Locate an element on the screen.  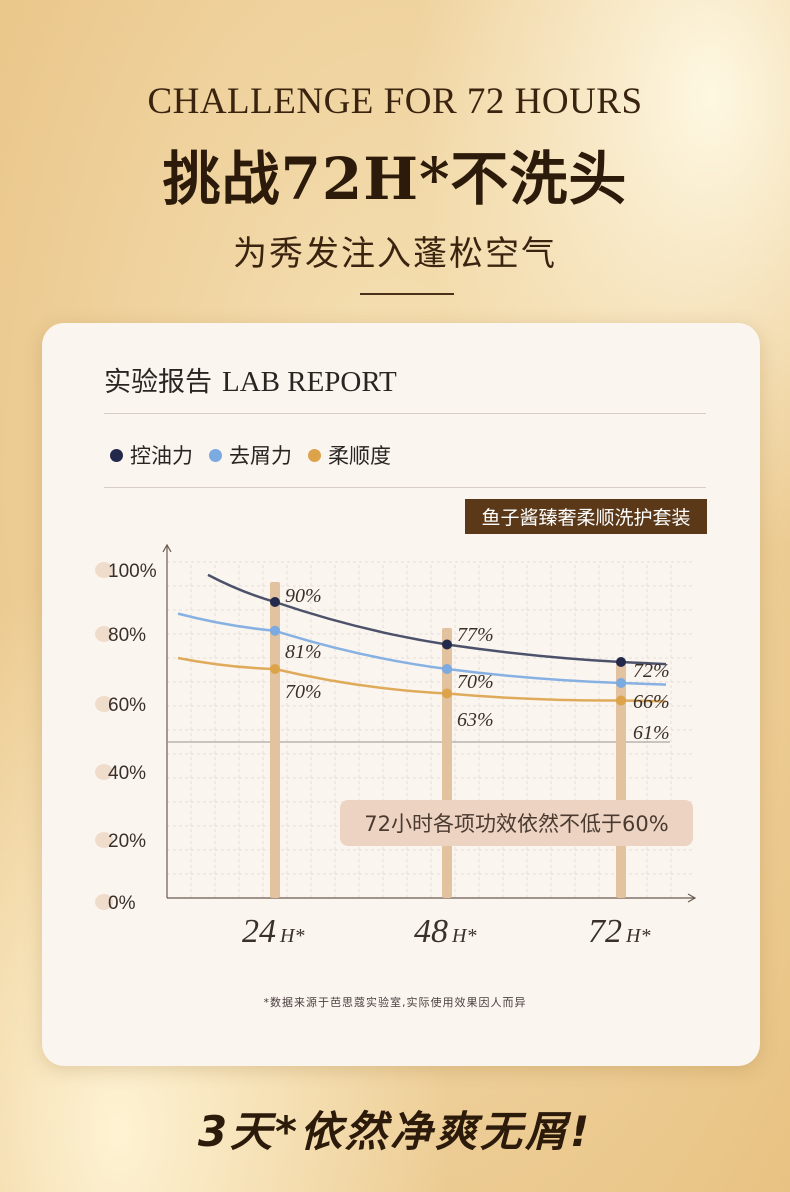
footnote: *数据来源于芭思蔻实验室,实际使用效果因人而异 is located at coordinates (395, 1002).